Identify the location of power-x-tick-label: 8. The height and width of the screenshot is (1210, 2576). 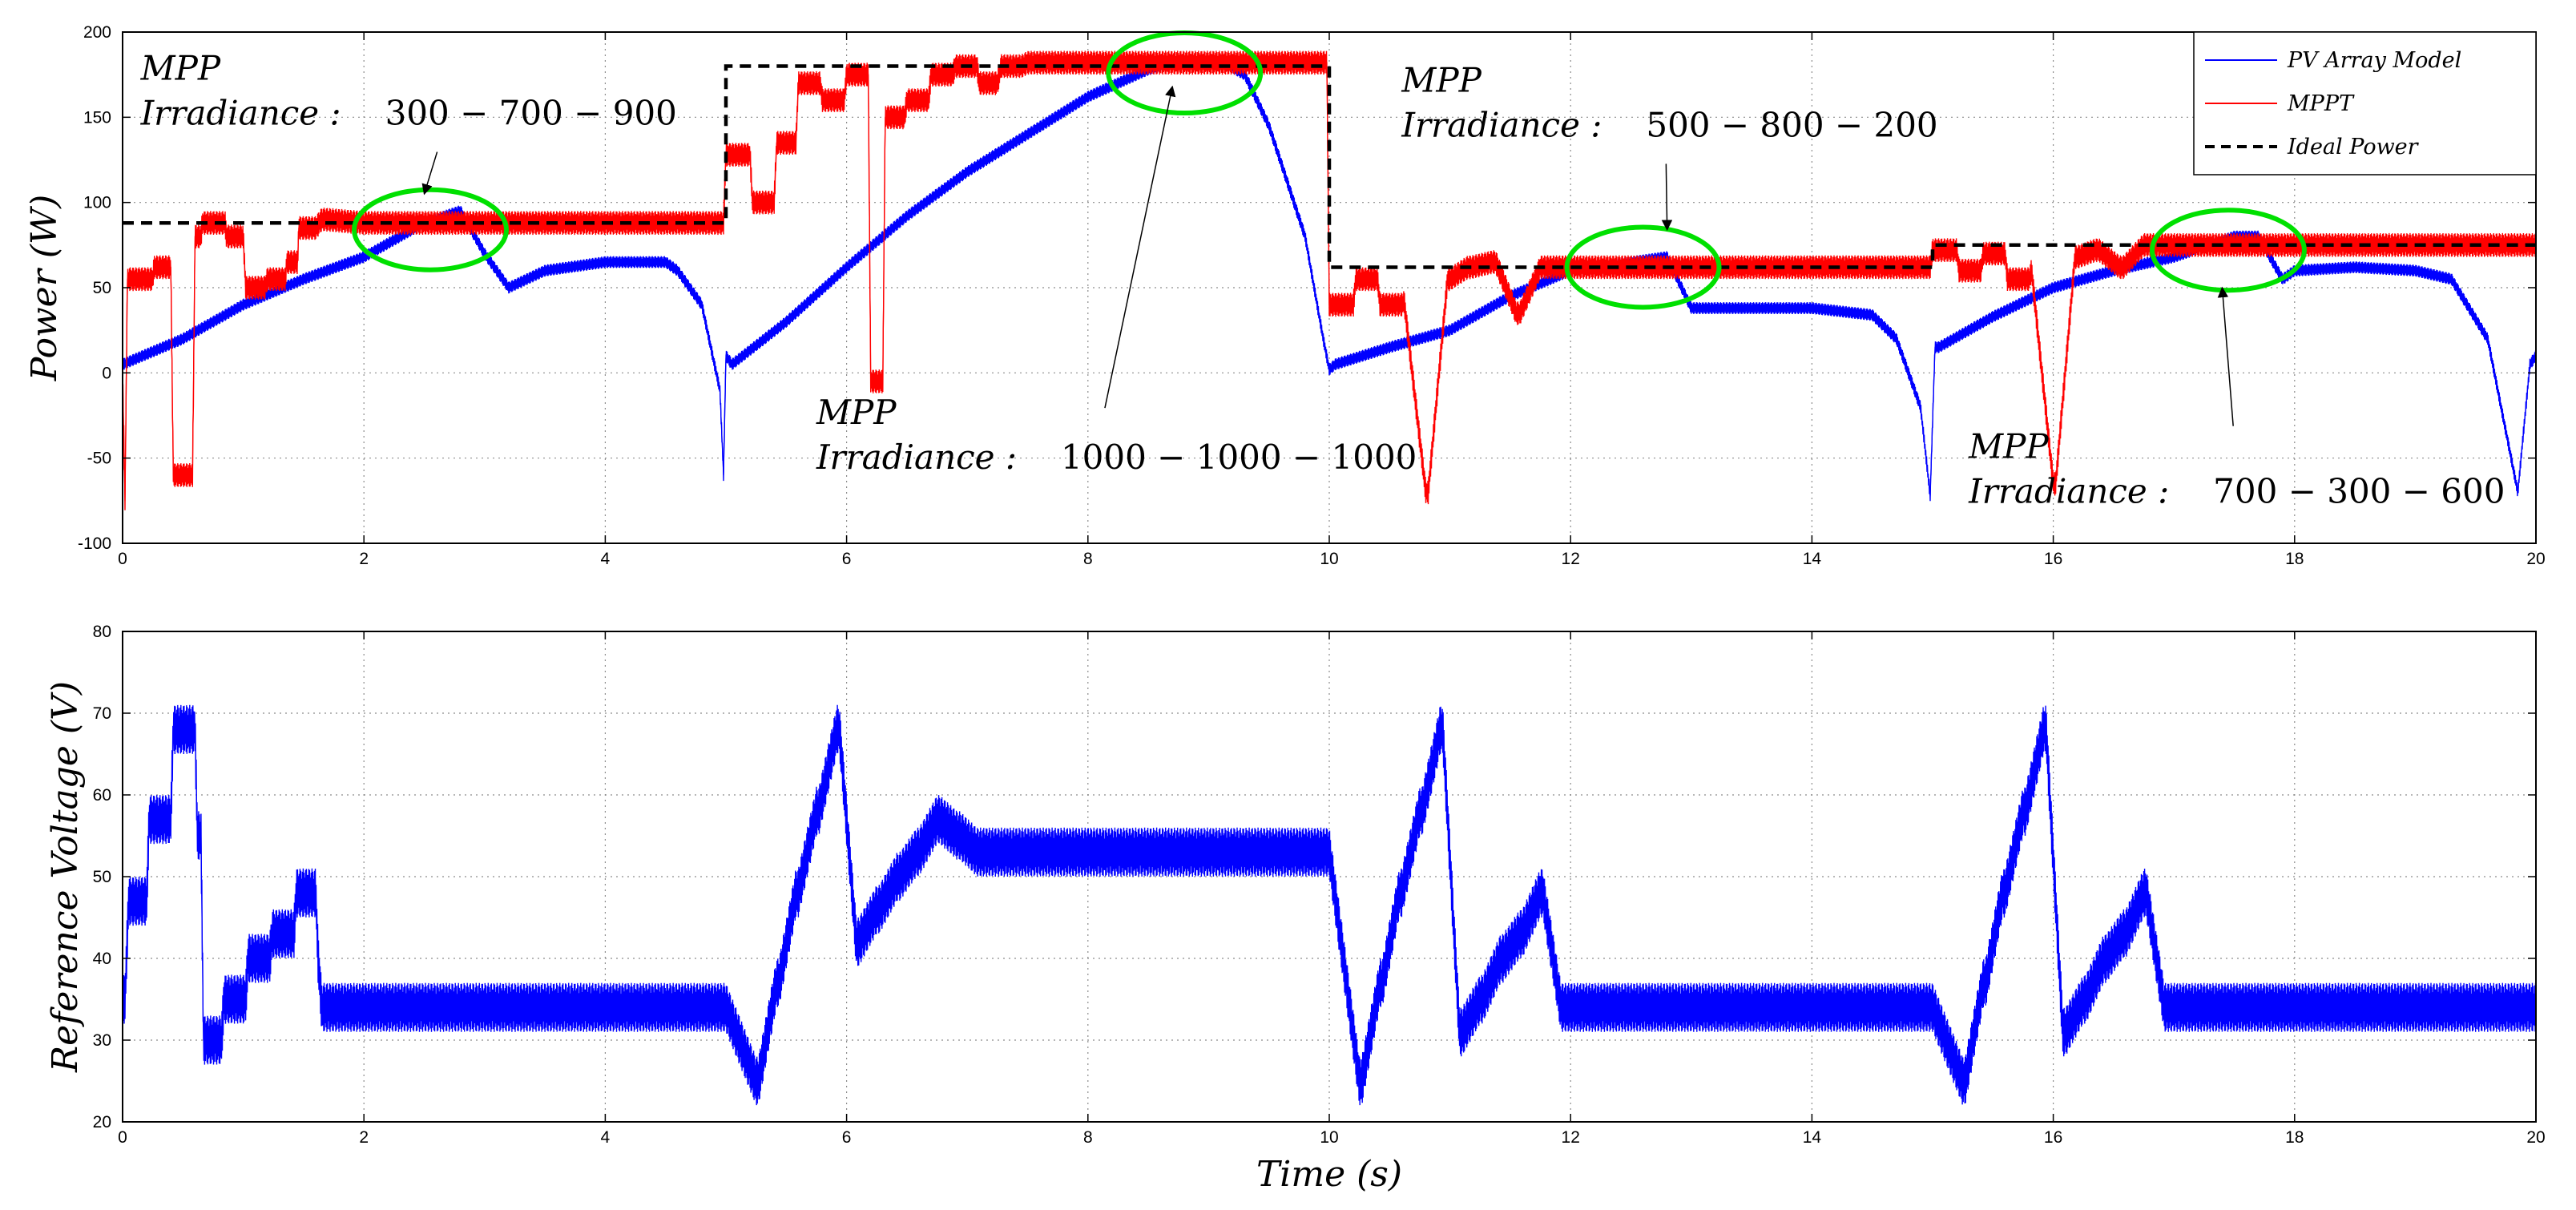
(1088, 559).